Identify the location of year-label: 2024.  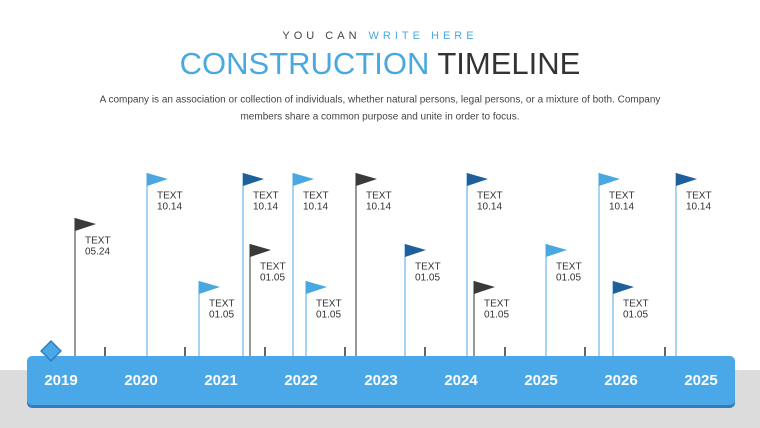
(461, 380).